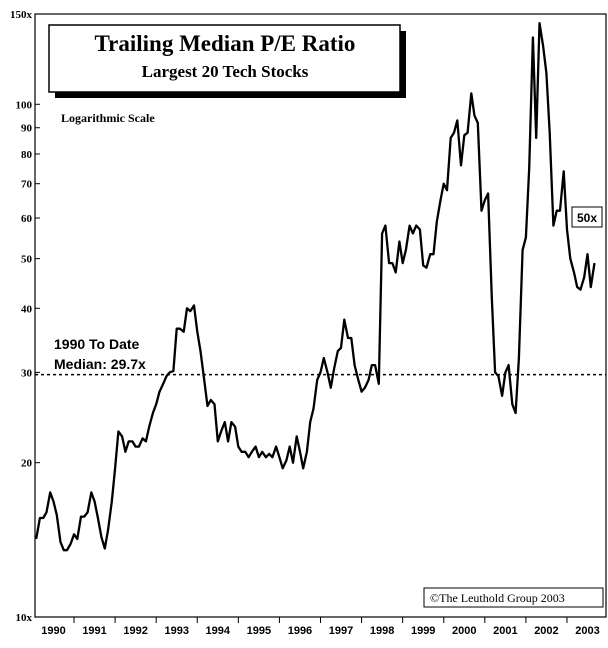 The height and width of the screenshot is (648, 608). Describe the element at coordinates (546, 631) in the screenshot. I see `x-tick-label: 2002` at that location.